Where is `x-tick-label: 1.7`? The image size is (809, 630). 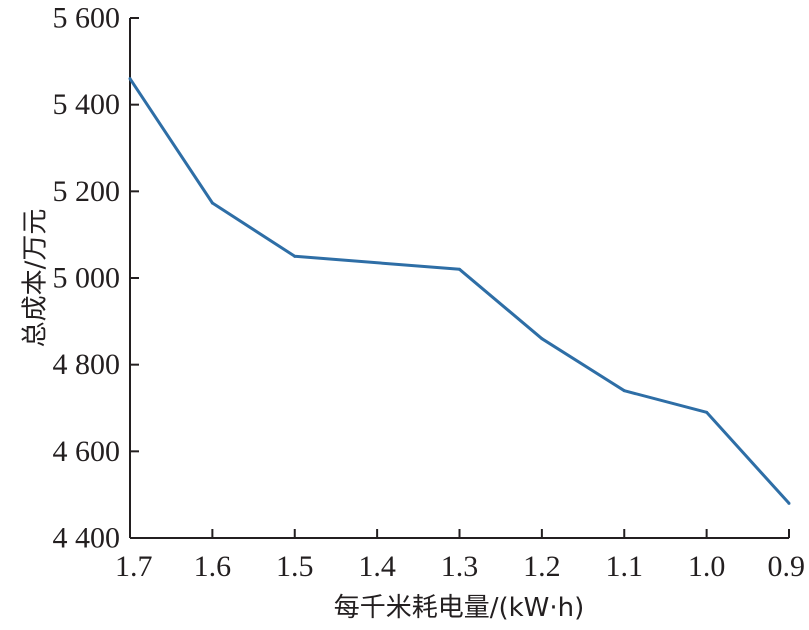 x-tick-label: 1.7 is located at coordinates (134, 566).